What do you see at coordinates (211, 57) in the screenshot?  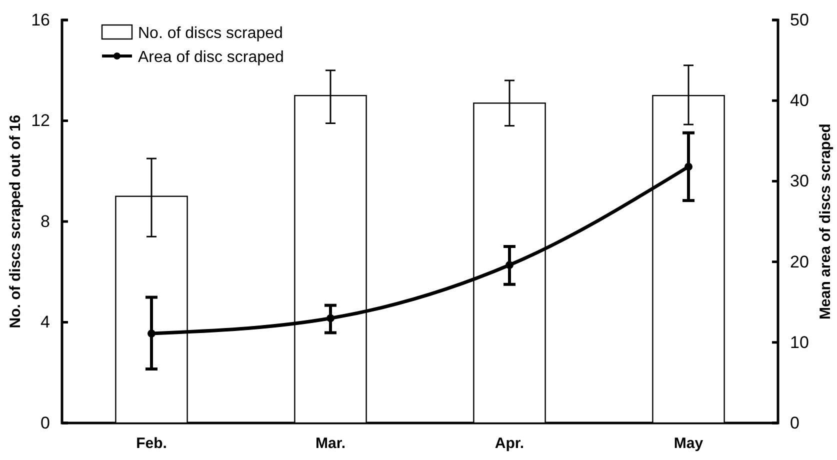 I see `legend-label: Area of disc scraped` at bounding box center [211, 57].